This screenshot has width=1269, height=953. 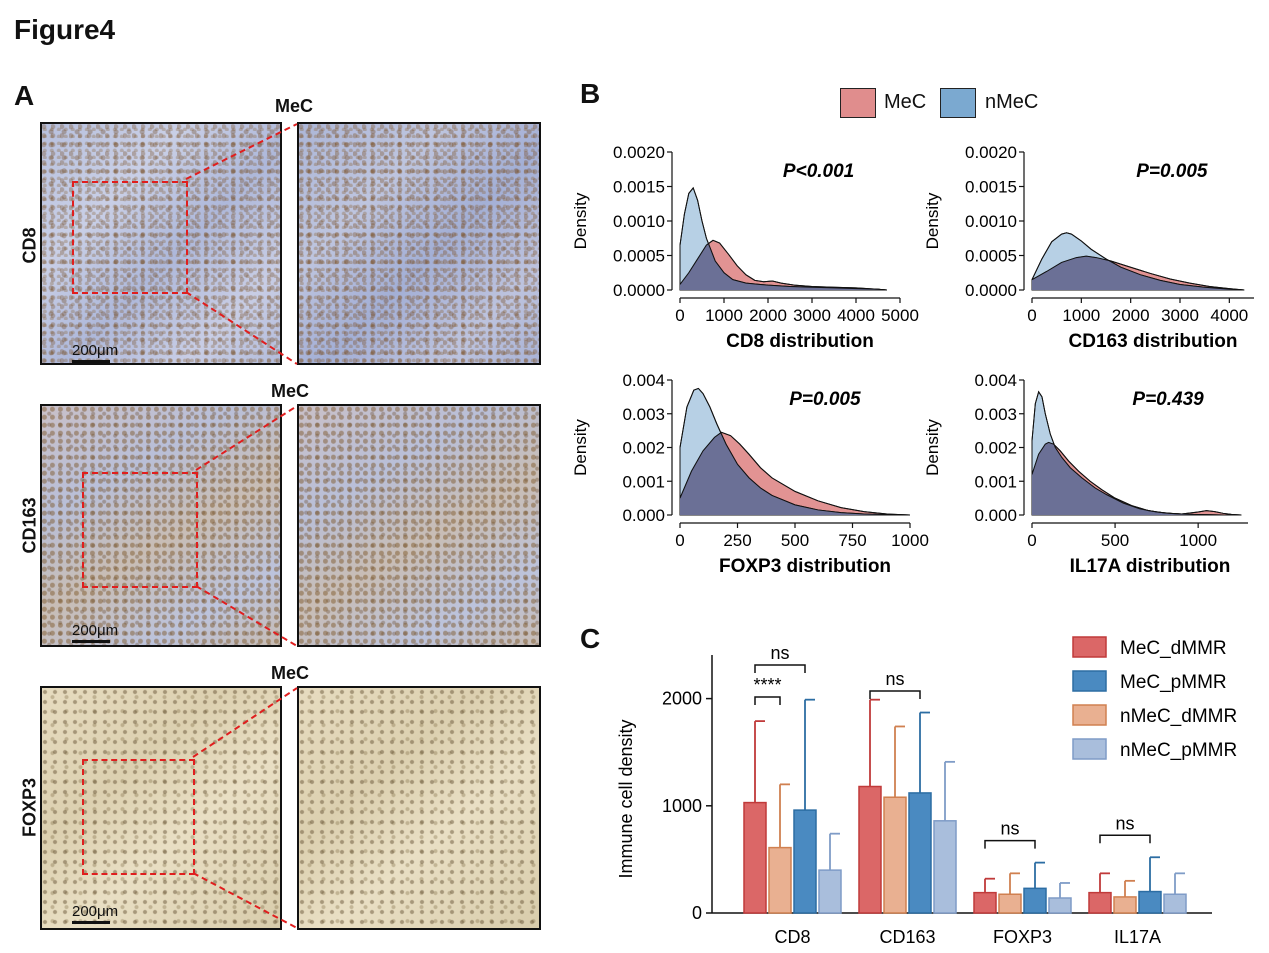 I want to click on x-axis-title: IL17A distribution, so click(x=1150, y=566).